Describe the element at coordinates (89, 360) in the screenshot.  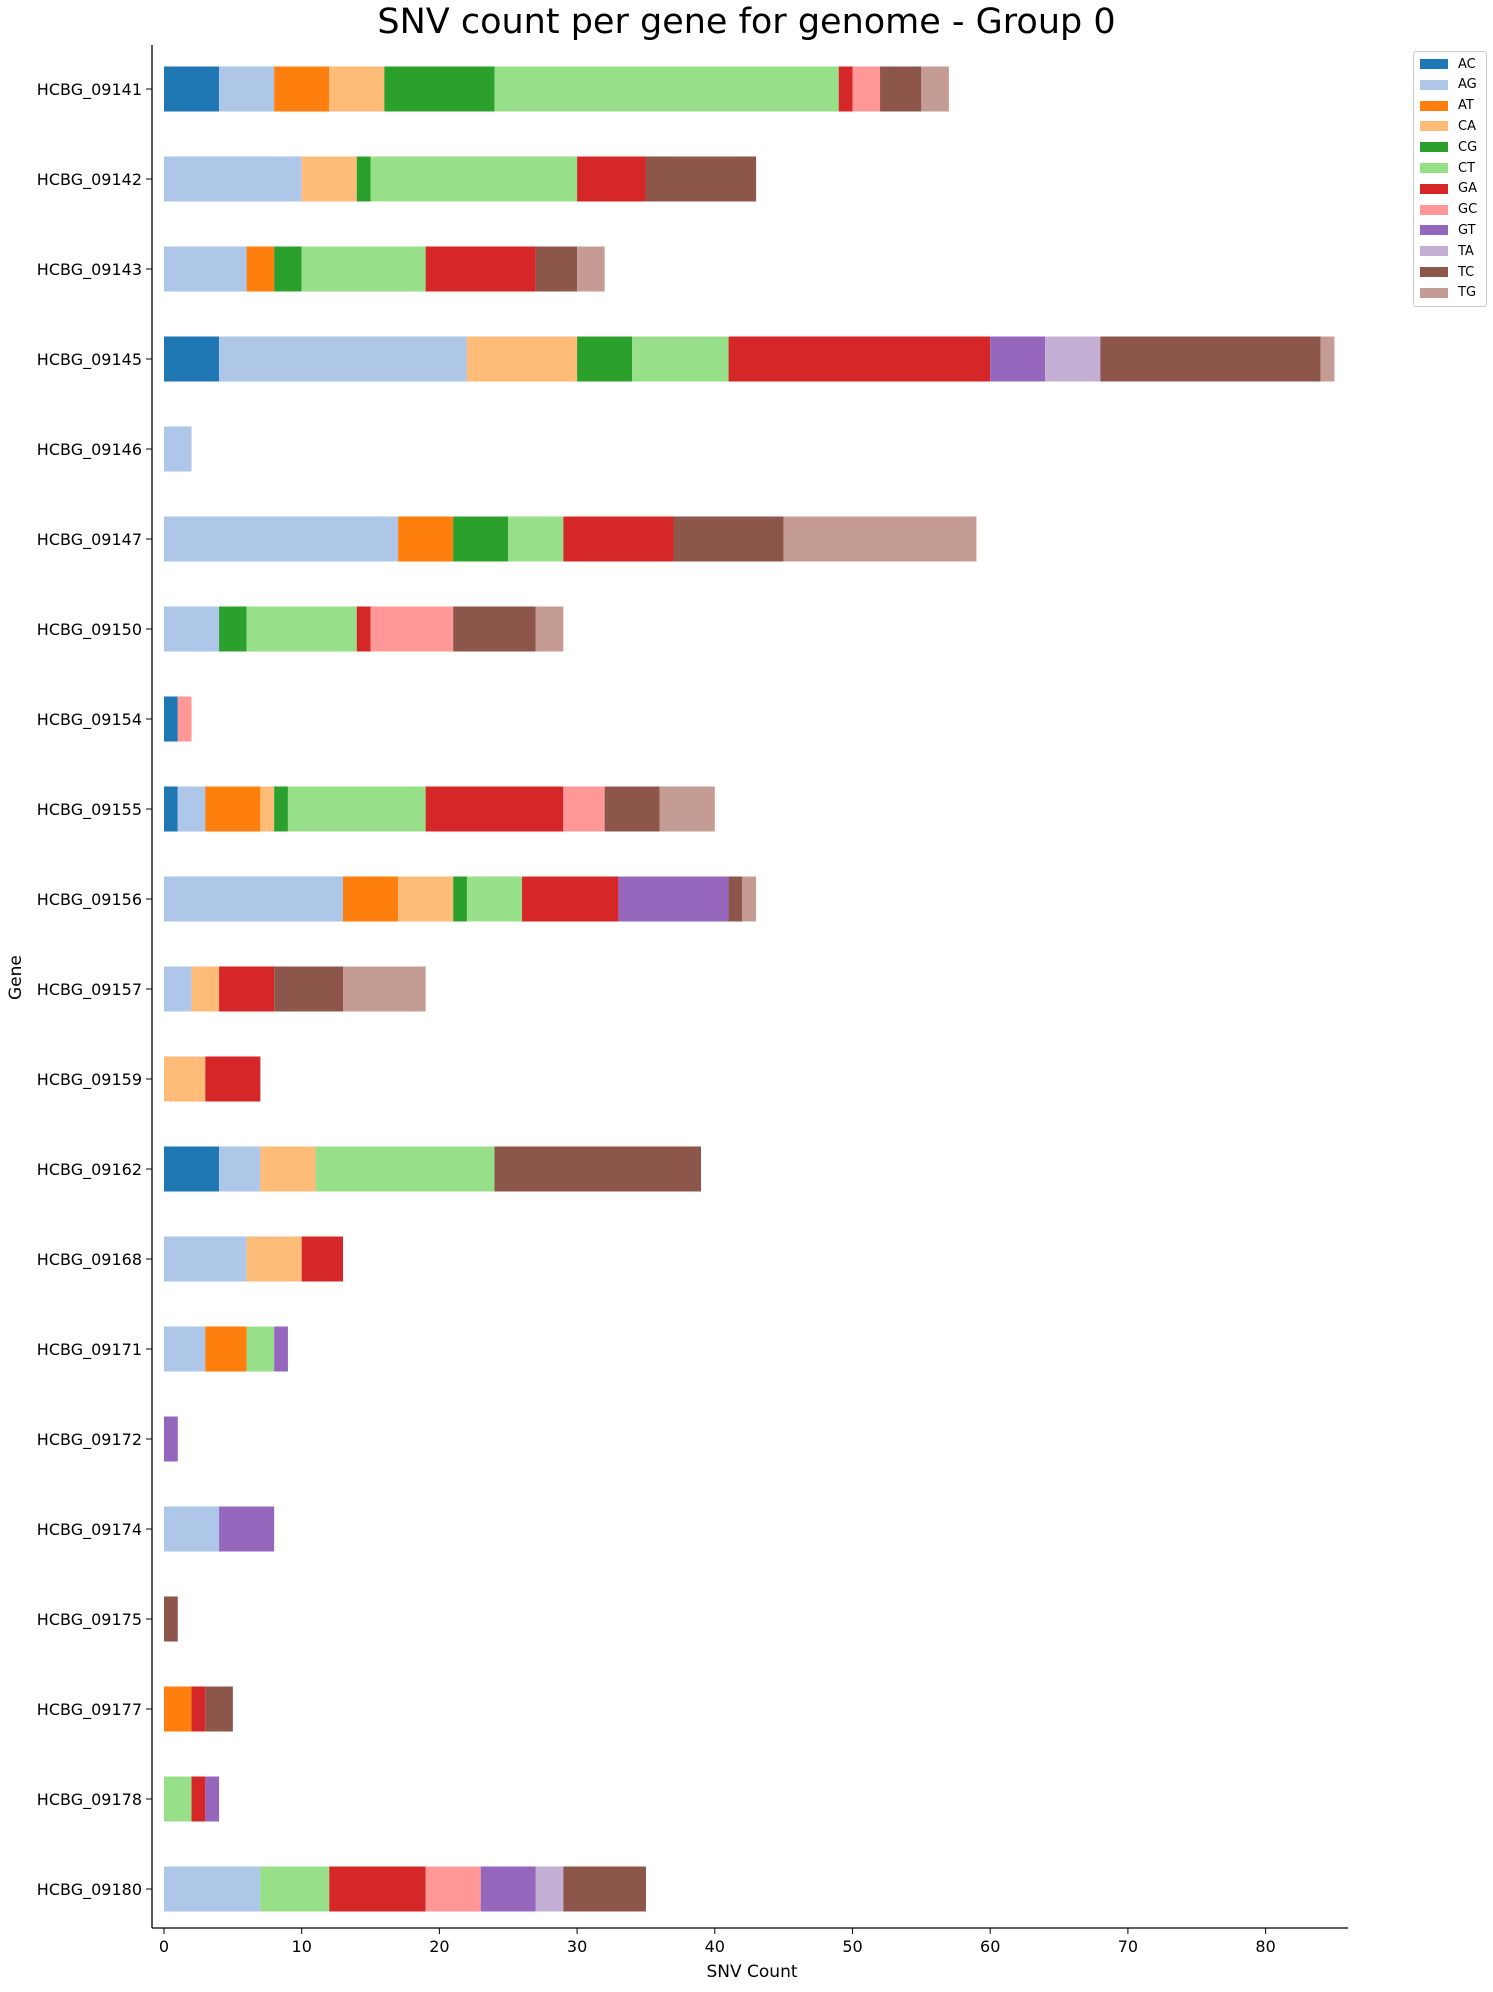
I see `y-tick-label: HCBG_09145` at that location.